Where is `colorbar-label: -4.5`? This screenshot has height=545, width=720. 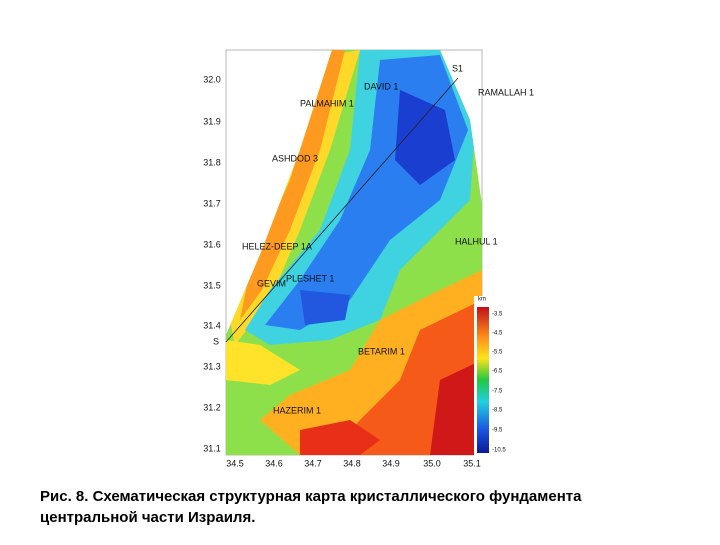 colorbar-label: -4.5 is located at coordinates (497, 334).